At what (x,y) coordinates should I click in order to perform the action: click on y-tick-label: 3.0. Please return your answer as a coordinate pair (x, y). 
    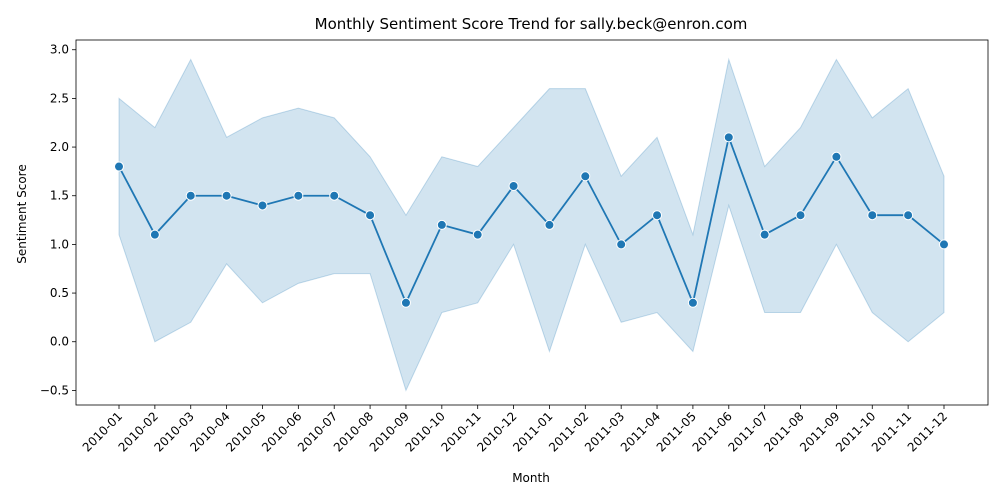
    Looking at the image, I should click on (59, 50).